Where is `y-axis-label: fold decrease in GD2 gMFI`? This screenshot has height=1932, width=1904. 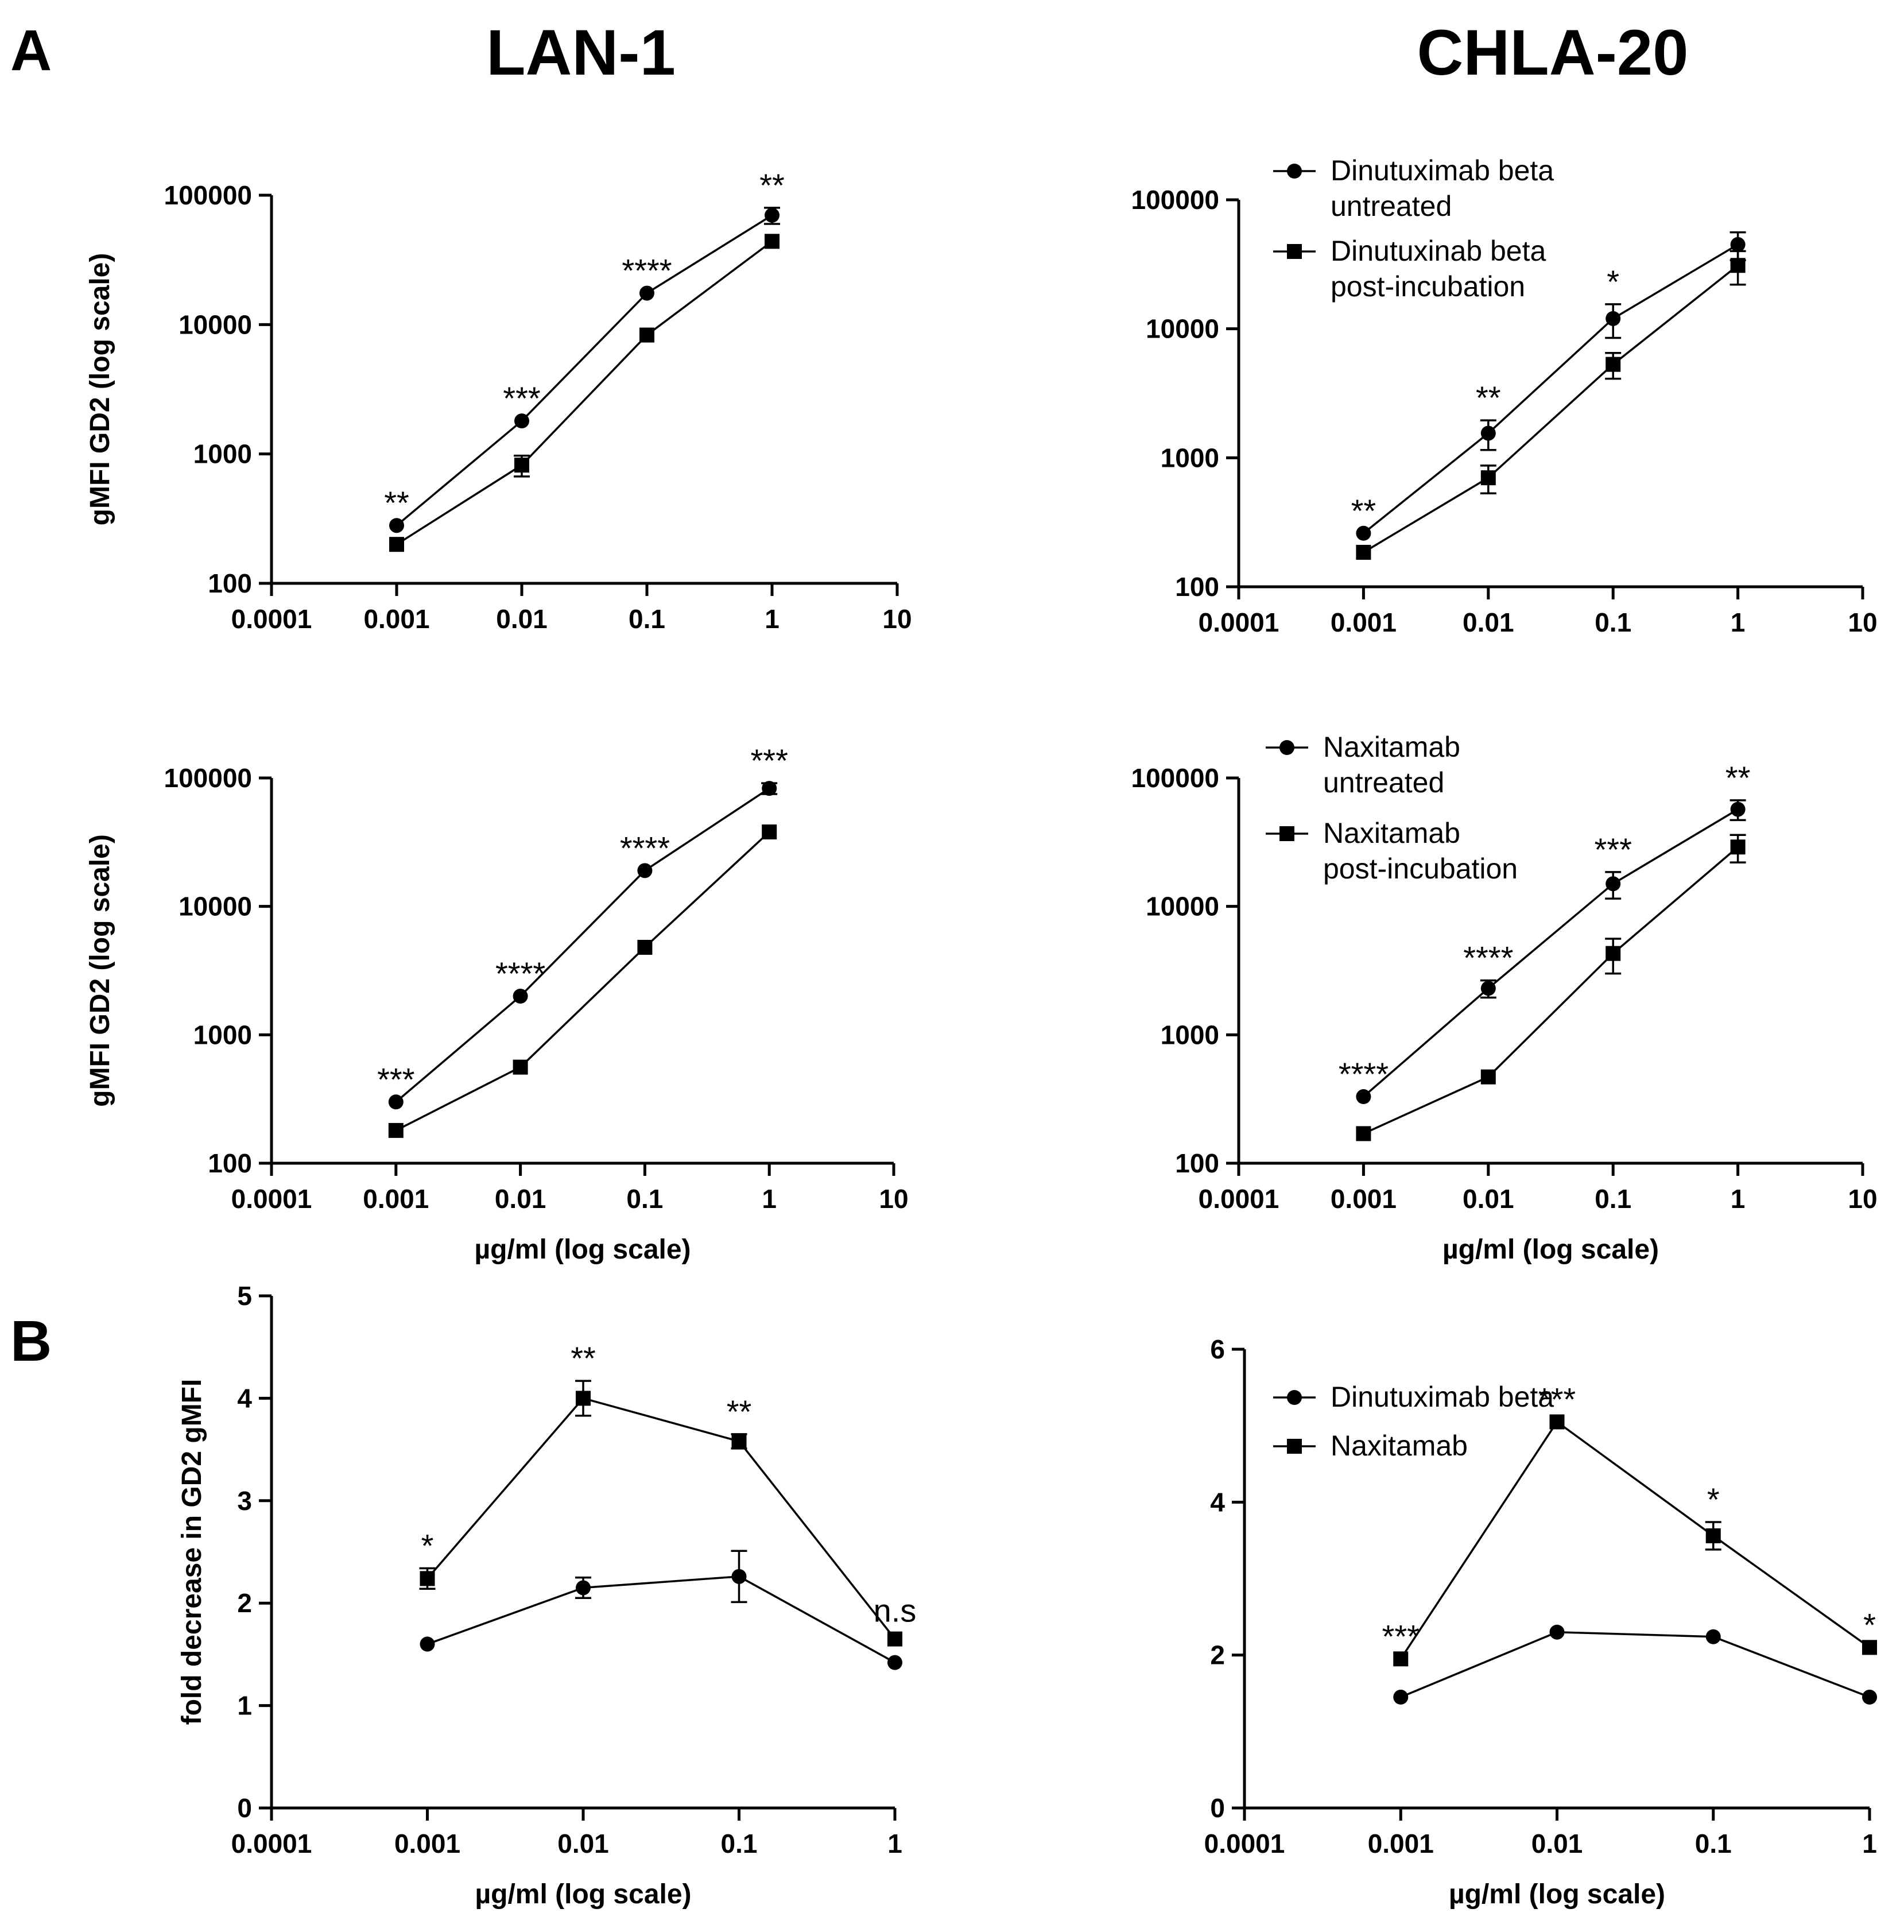 y-axis-label: fold decrease in GD2 gMFI is located at coordinates (192, 1552).